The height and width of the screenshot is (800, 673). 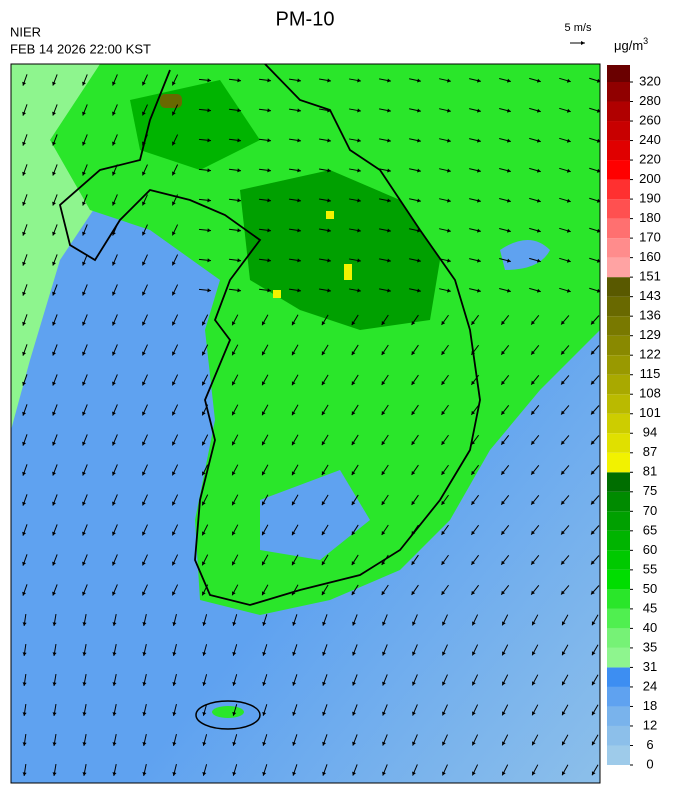 I want to click on colorbar-label: 170, so click(x=650, y=237).